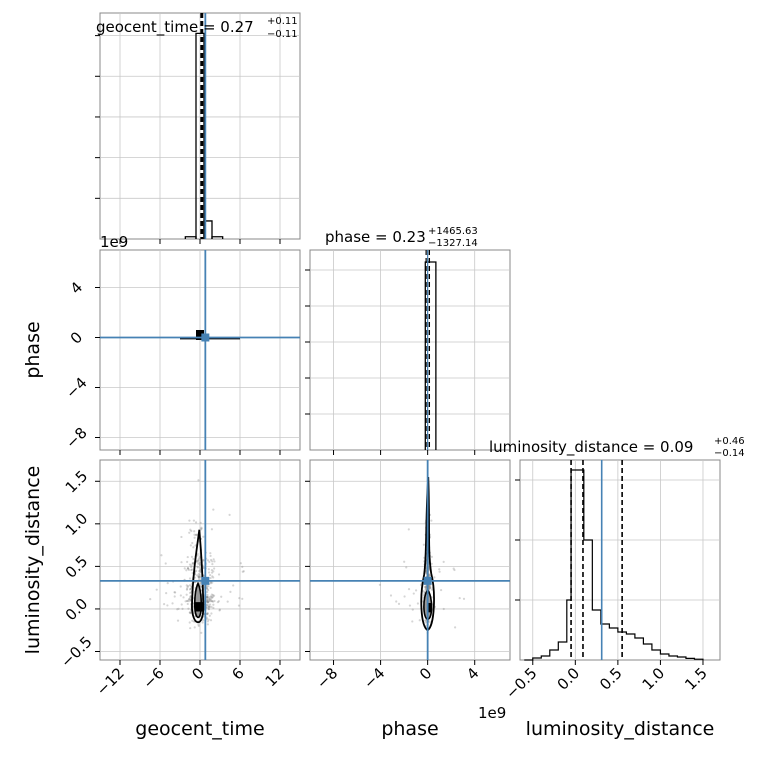 The image size is (760, 760). I want to click on phase-title-sup: +1465.63, so click(453, 231).